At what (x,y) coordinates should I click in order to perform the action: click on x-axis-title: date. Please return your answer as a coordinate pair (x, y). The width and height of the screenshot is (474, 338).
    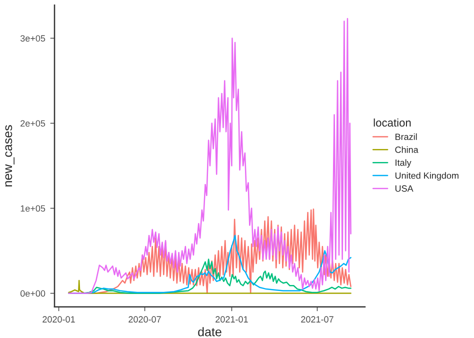
    Looking at the image, I should click on (210, 331).